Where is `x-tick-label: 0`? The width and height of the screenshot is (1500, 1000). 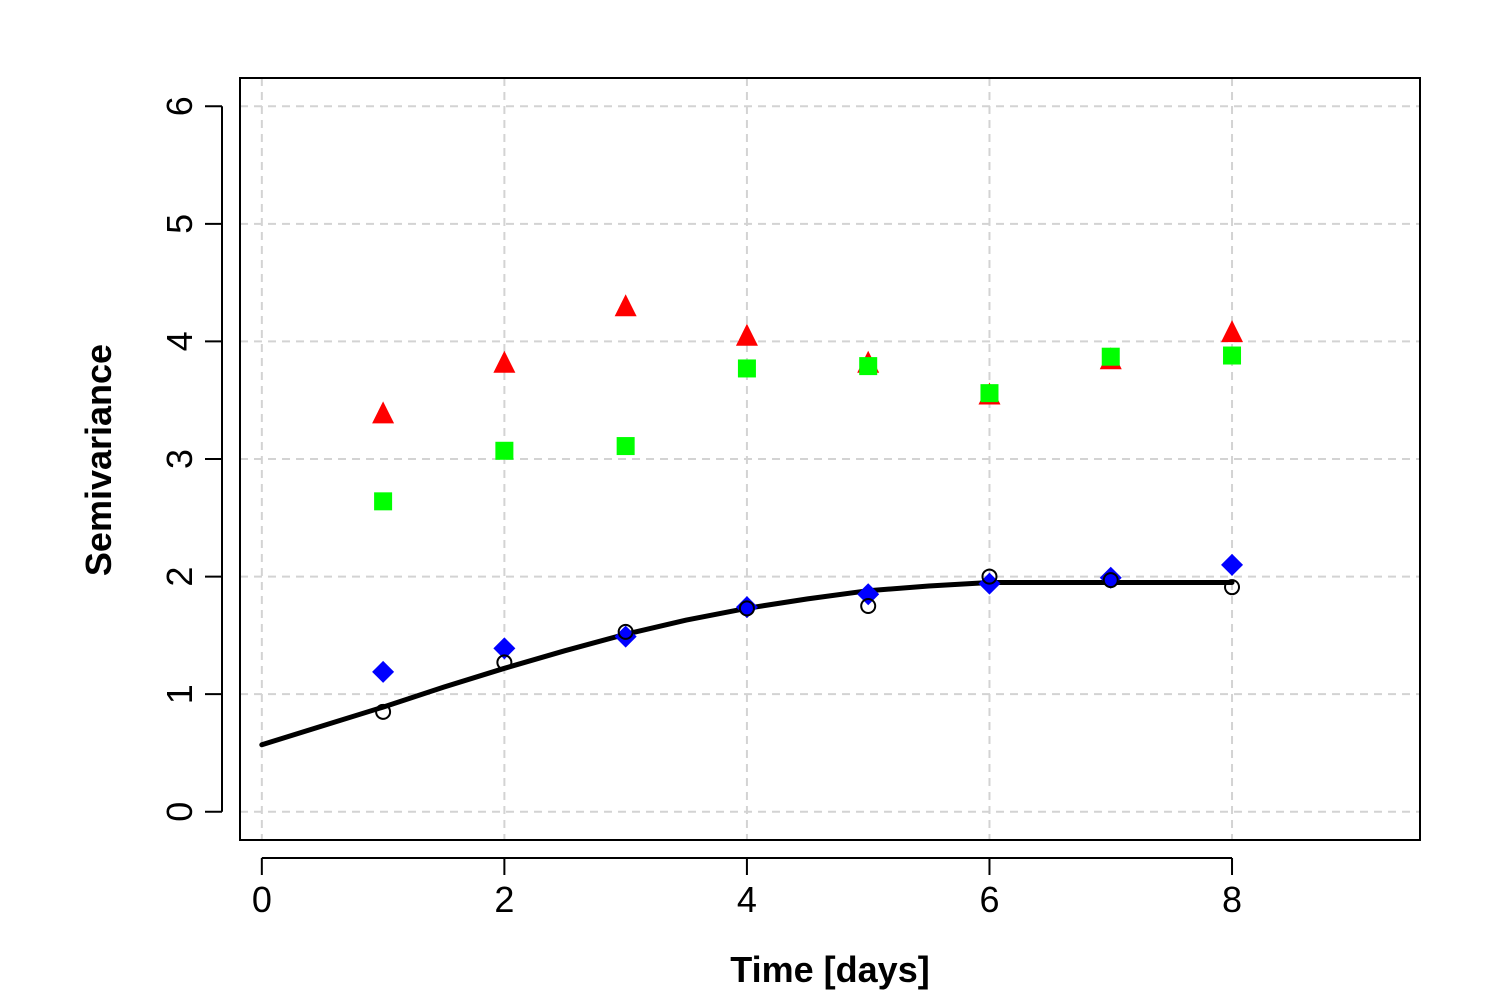
x-tick-label: 0 is located at coordinates (262, 899).